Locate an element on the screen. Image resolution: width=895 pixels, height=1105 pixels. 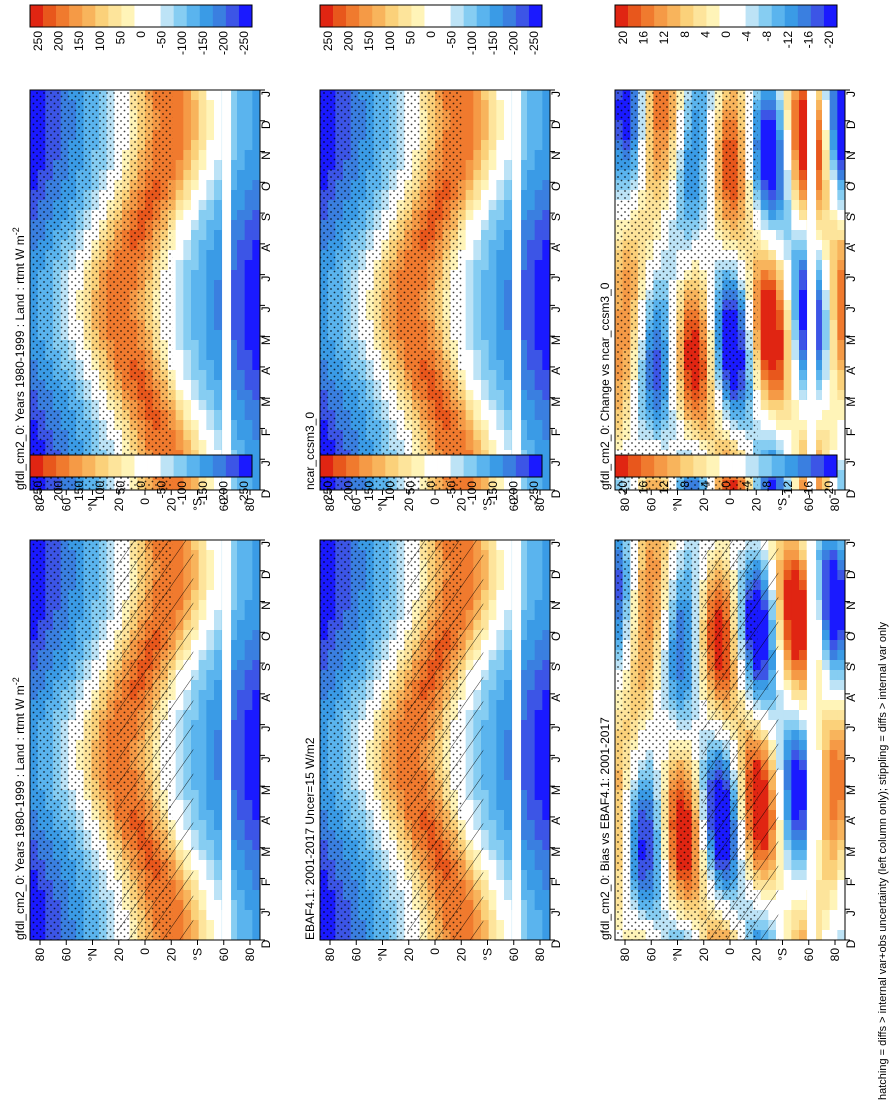
lat-tick-label: 80 is located at coordinates (250, 955).